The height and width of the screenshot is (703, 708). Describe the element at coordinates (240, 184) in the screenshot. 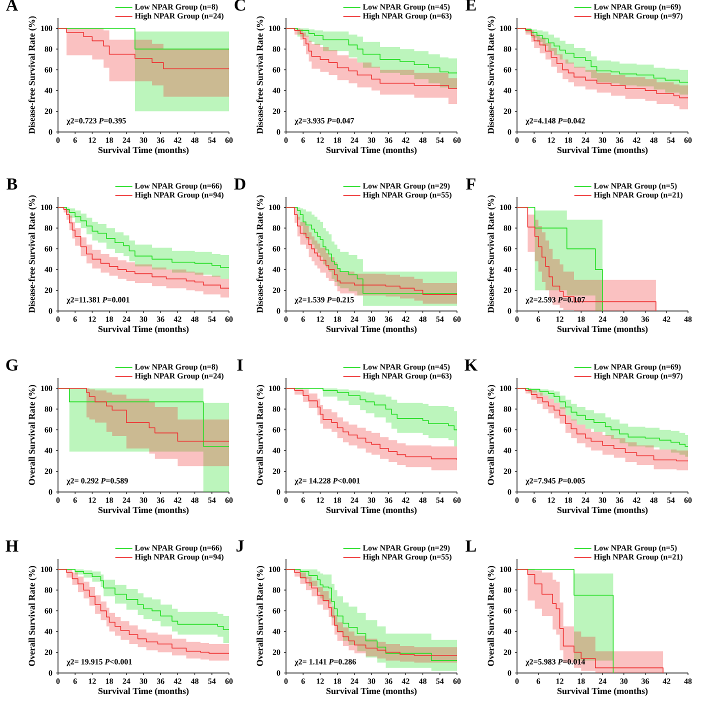

I see `chart-title: D` at that location.